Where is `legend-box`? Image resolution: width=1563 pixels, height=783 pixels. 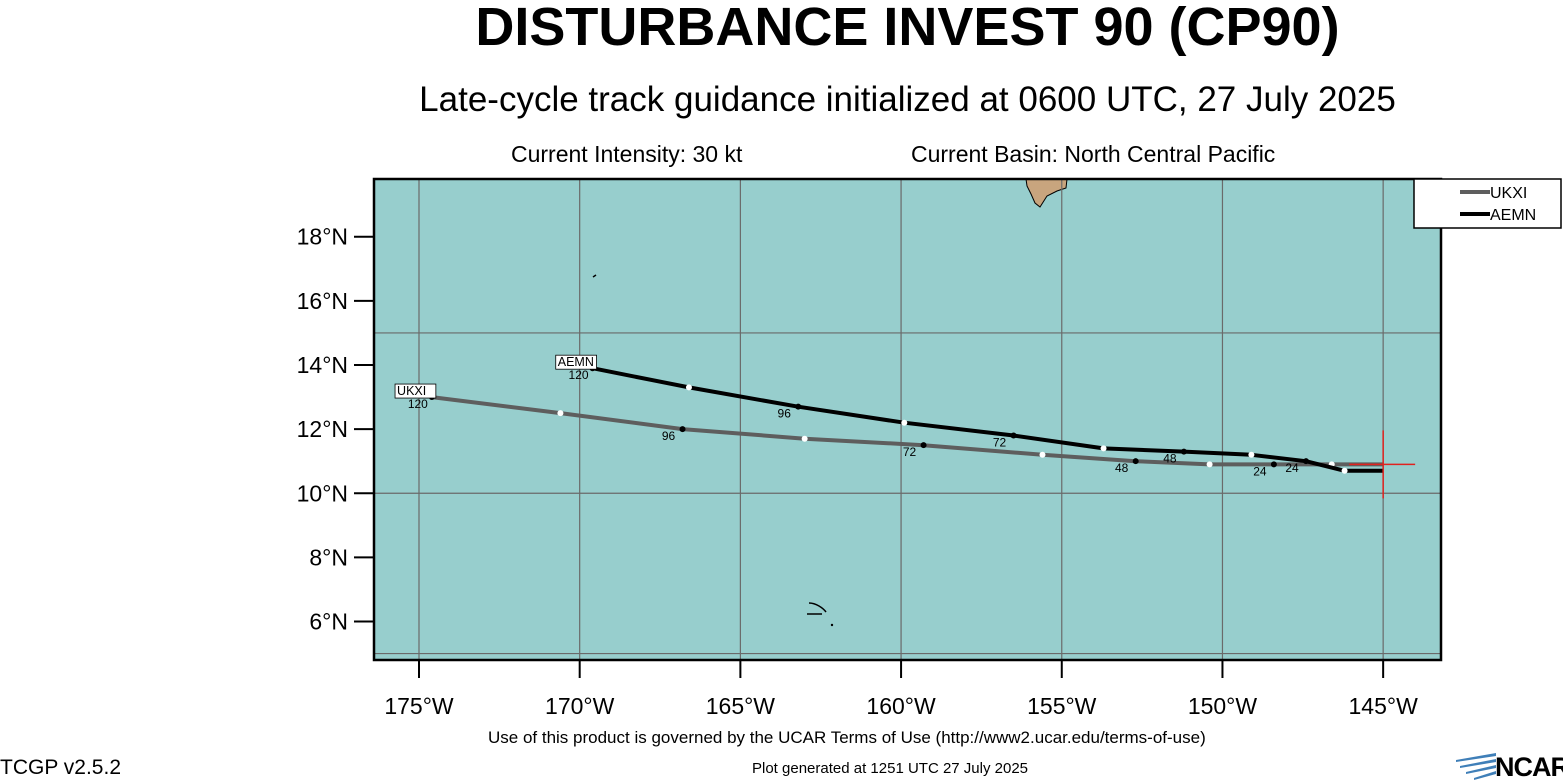 legend-box is located at coordinates (1487, 203).